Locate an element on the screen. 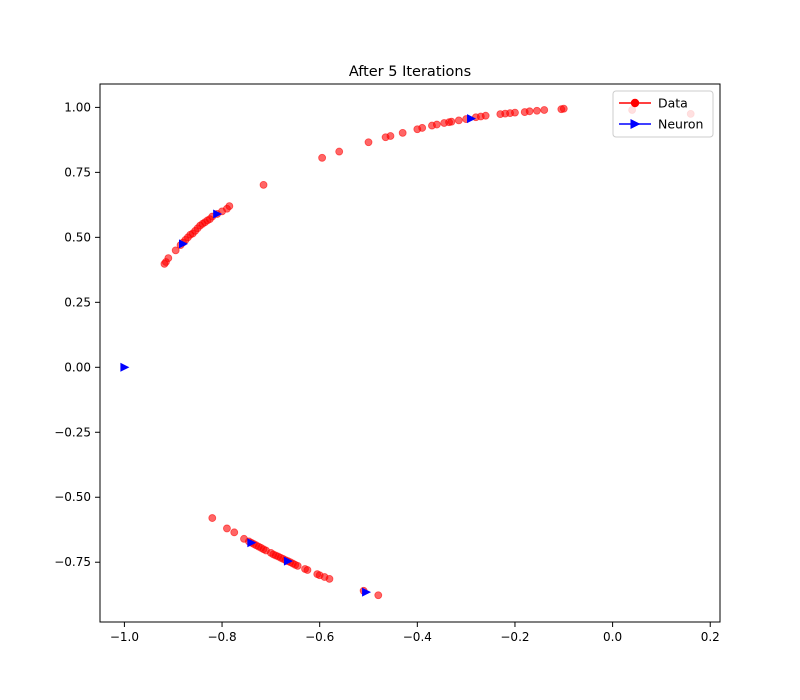 This screenshot has height=700, width=800. x-tick-label: 0.2 is located at coordinates (710, 637).